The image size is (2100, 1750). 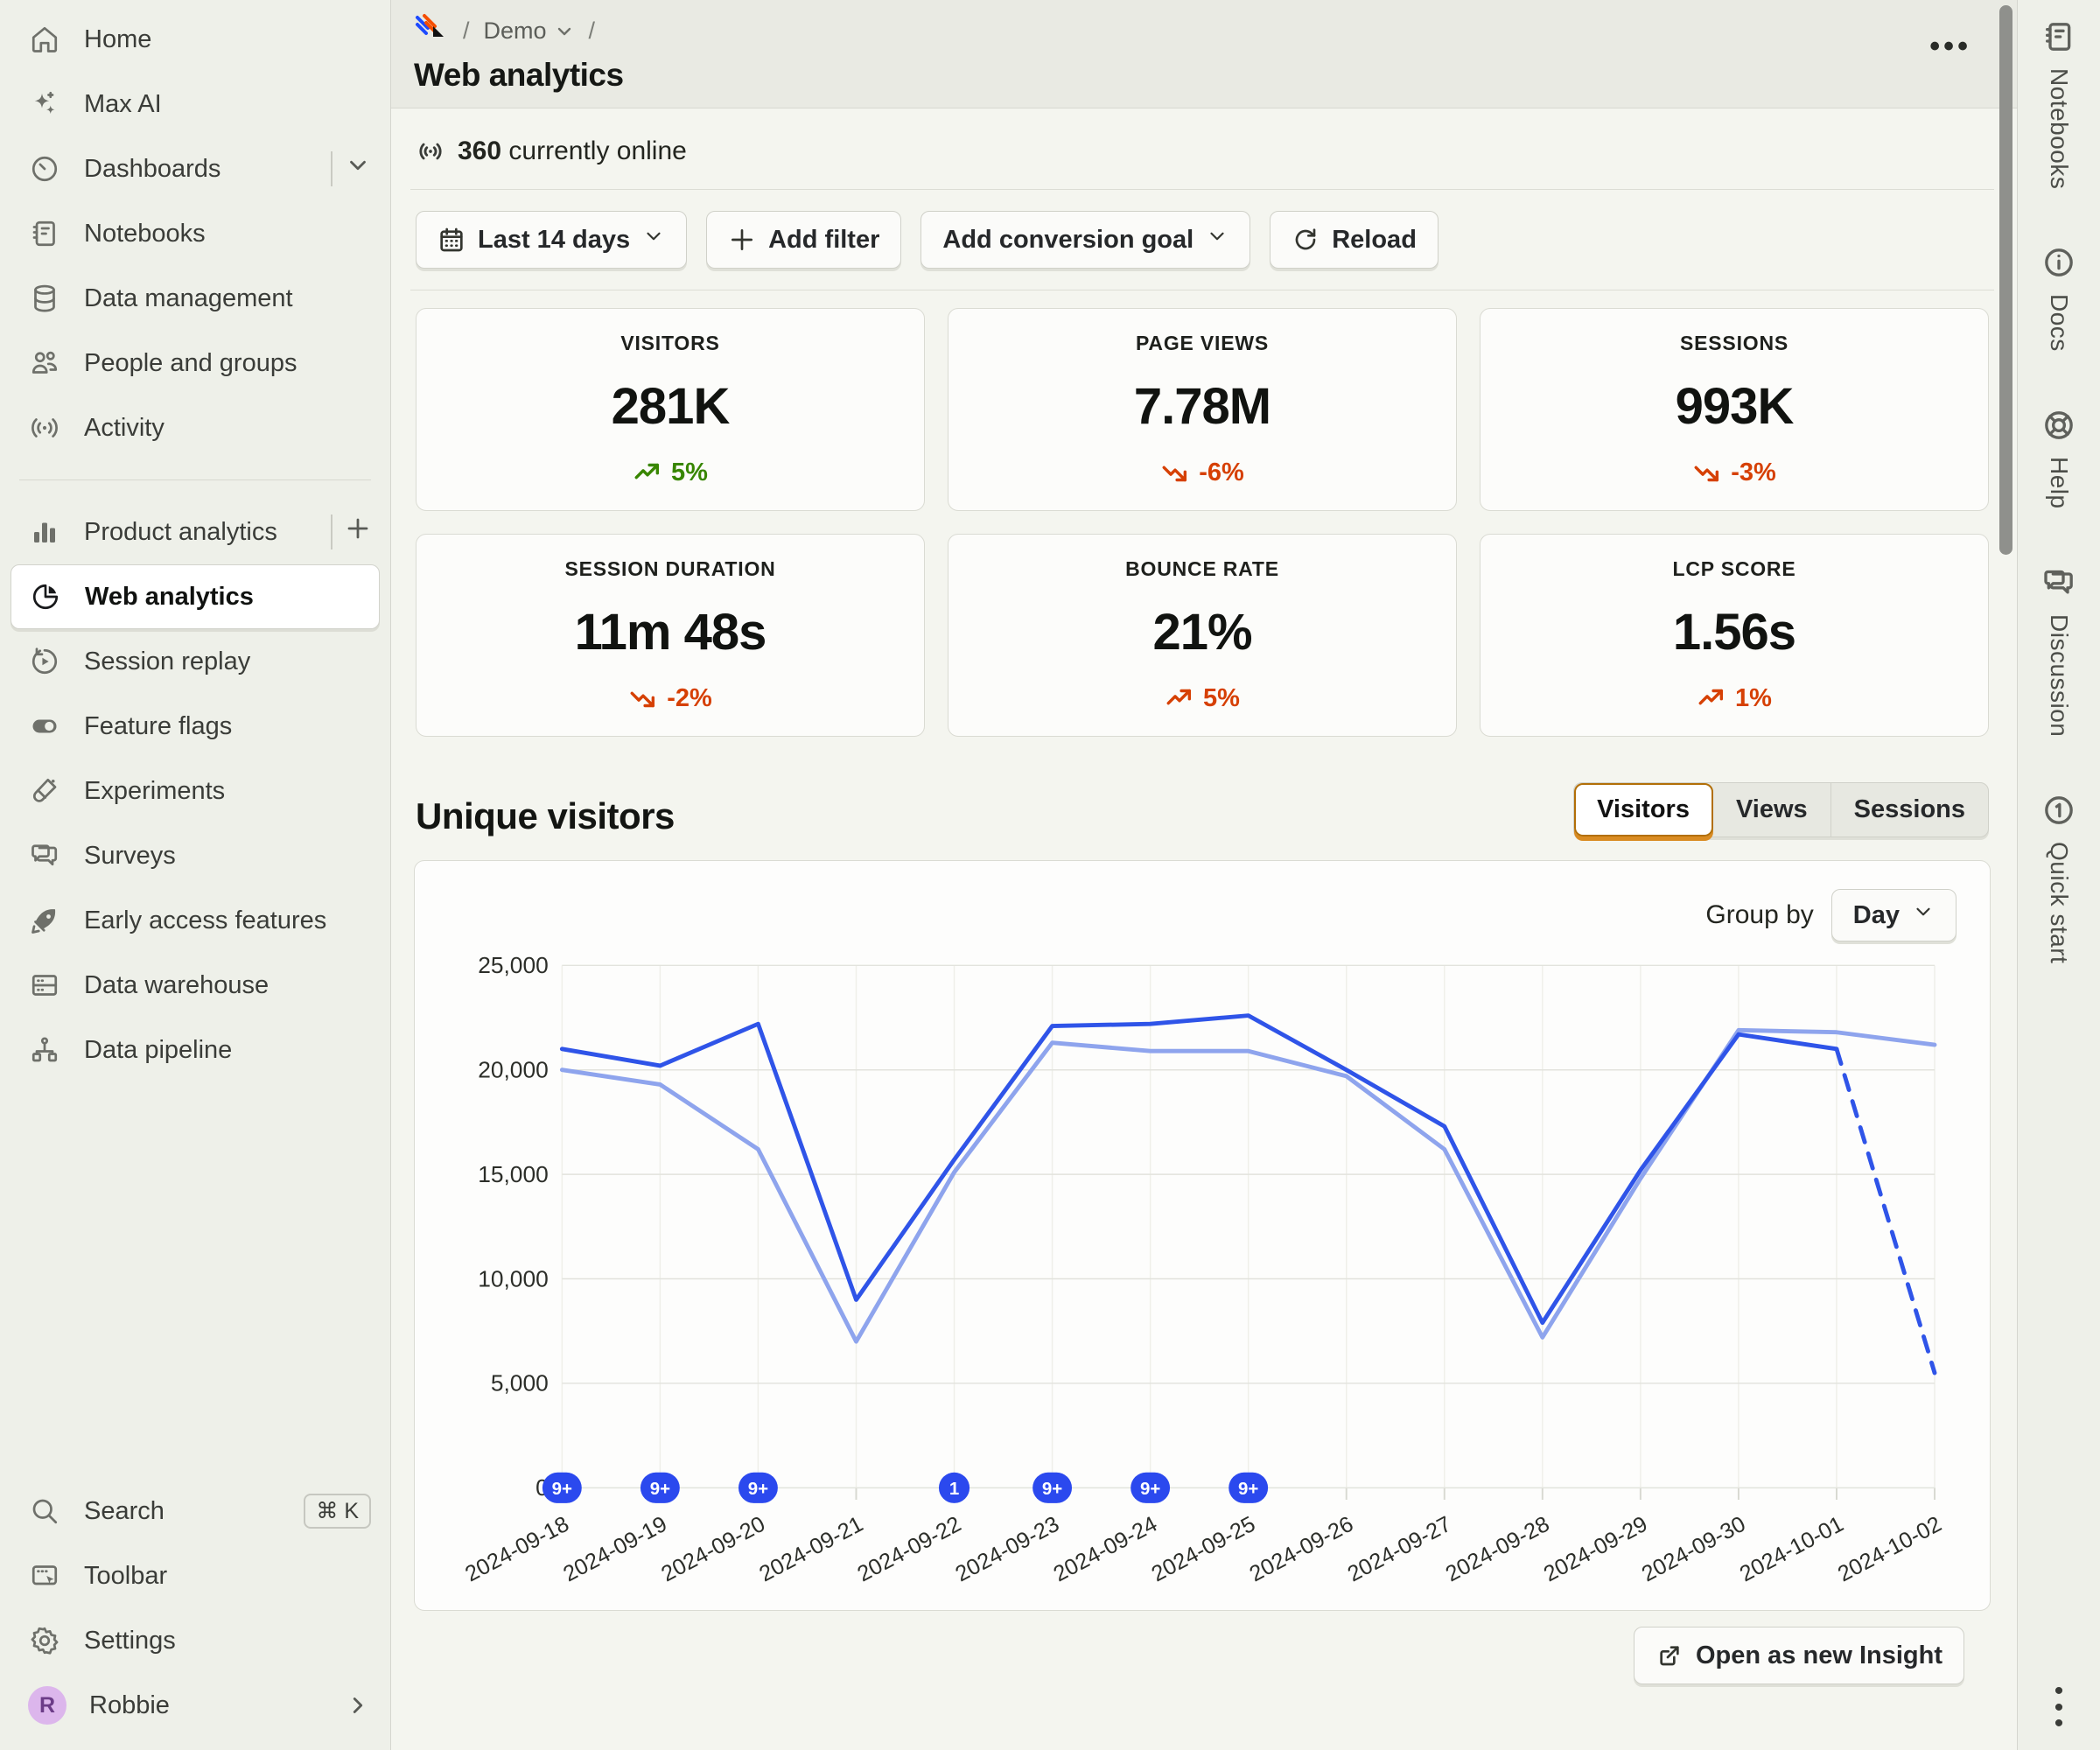 I want to click on notebook-icon, so click(x=2058, y=37).